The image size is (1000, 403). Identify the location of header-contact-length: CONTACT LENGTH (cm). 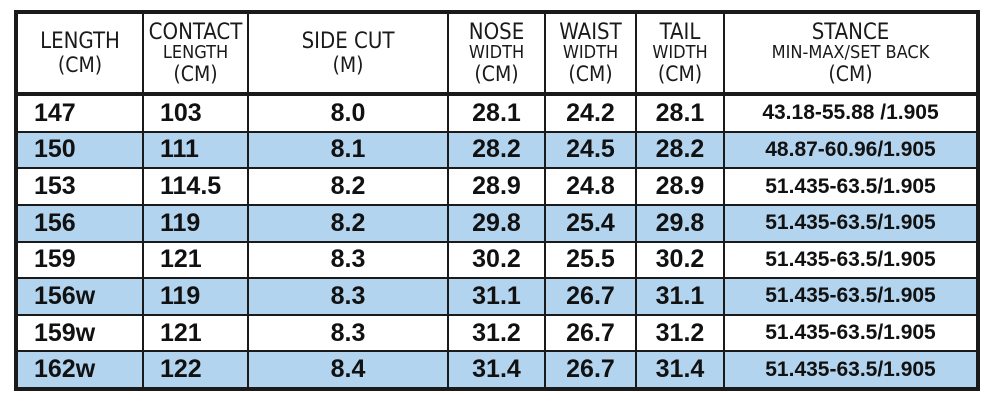
(196, 54).